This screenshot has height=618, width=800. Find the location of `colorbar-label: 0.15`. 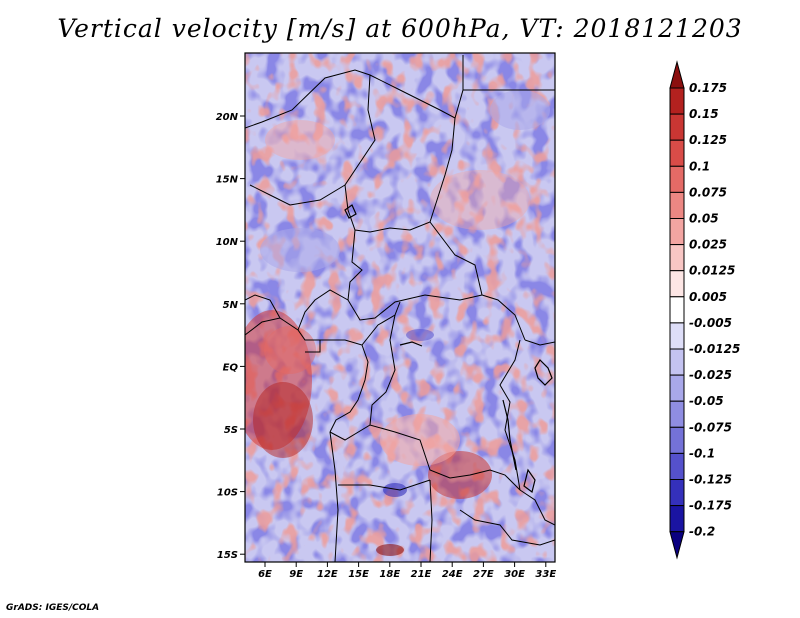

colorbar-label: 0.15 is located at coordinates (704, 114).